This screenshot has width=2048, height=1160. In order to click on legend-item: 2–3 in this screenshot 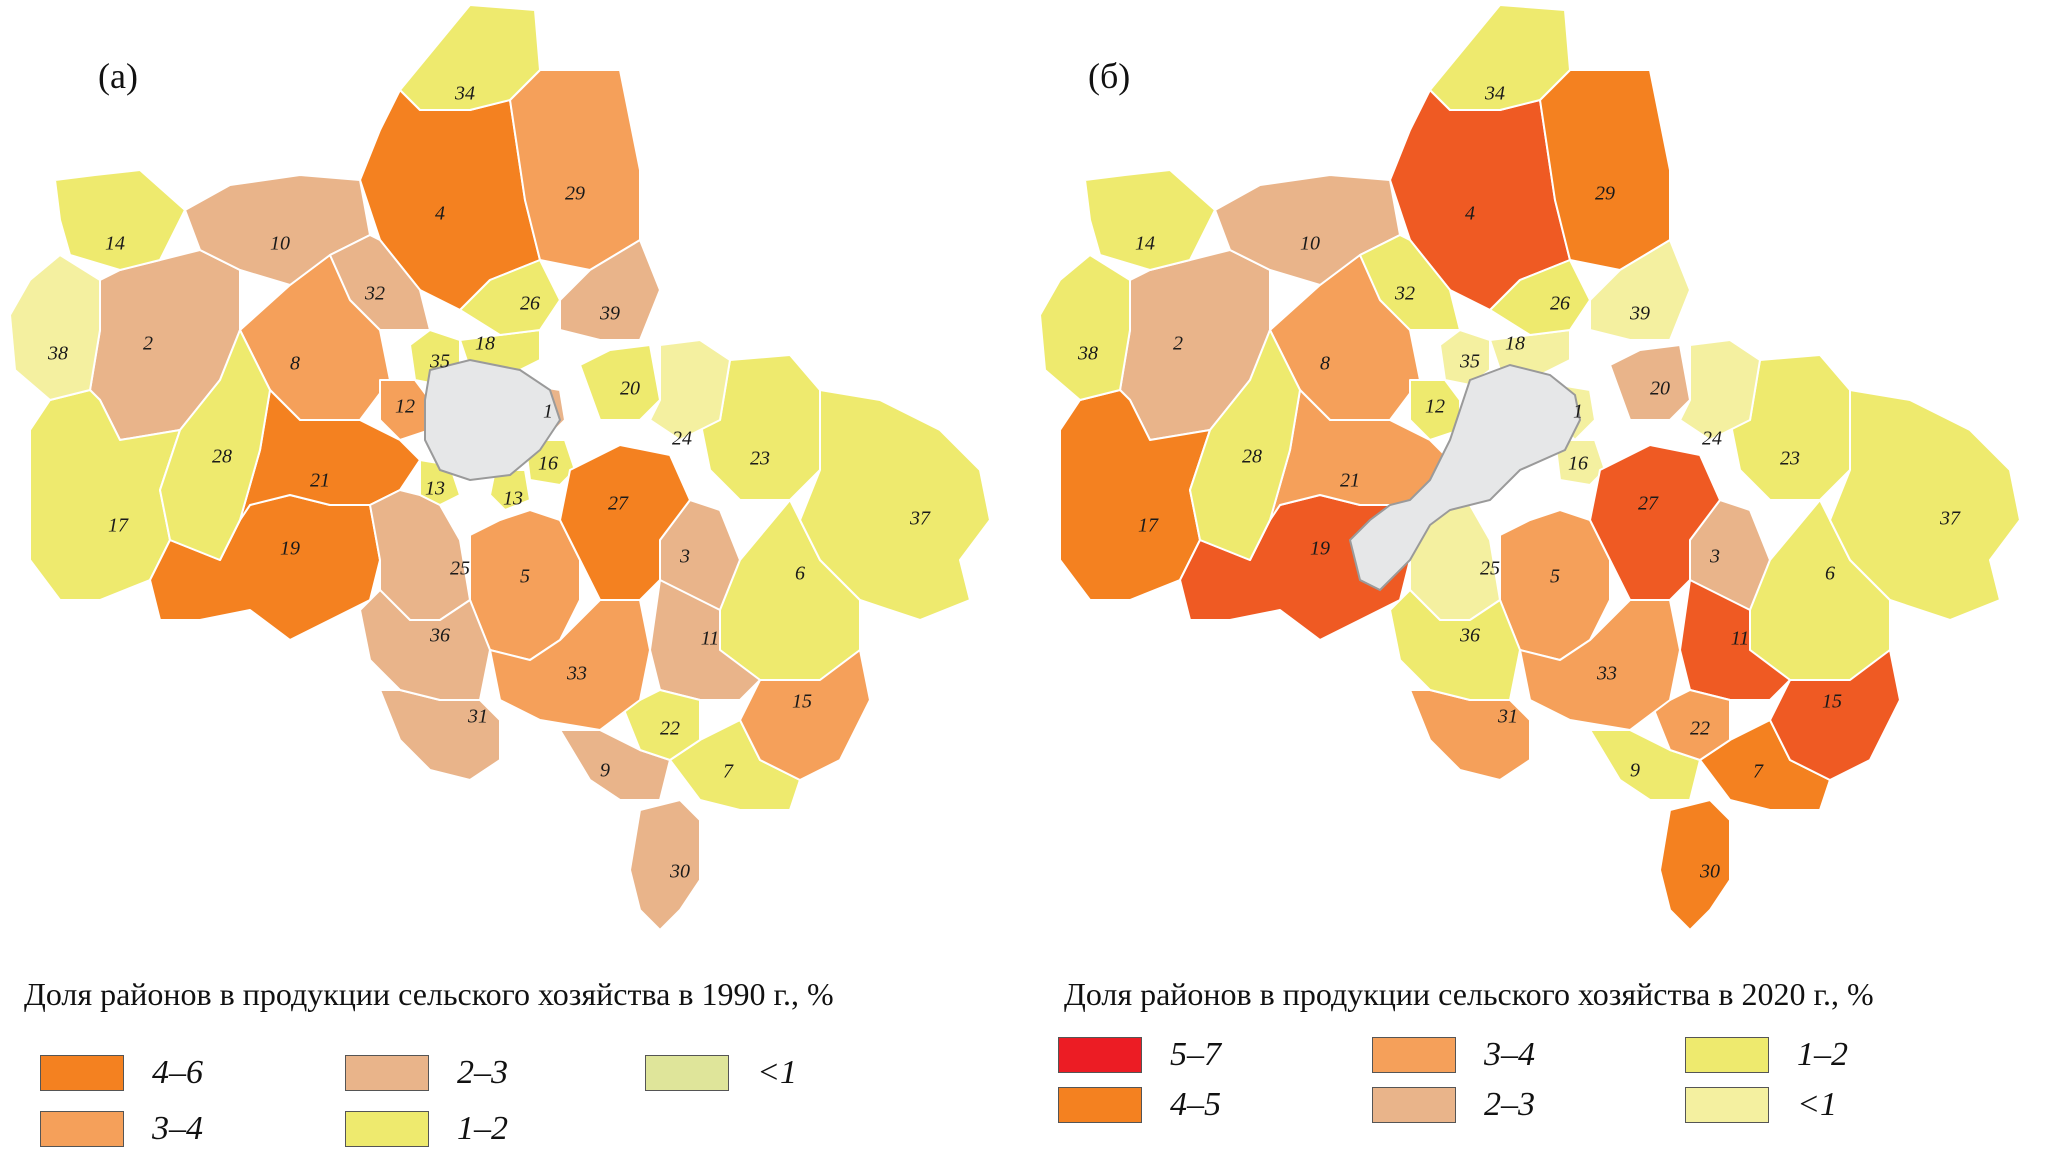, I will do `click(1453, 1105)`.